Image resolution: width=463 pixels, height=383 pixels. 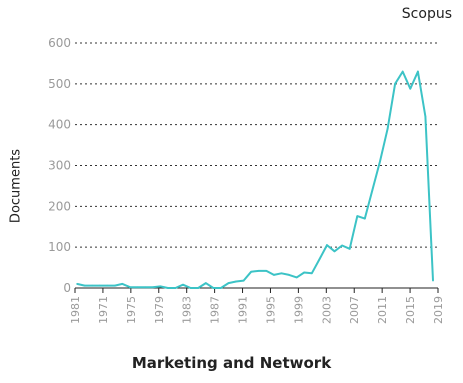 I want to click on y-tick-label: 300, so click(x=59, y=166).